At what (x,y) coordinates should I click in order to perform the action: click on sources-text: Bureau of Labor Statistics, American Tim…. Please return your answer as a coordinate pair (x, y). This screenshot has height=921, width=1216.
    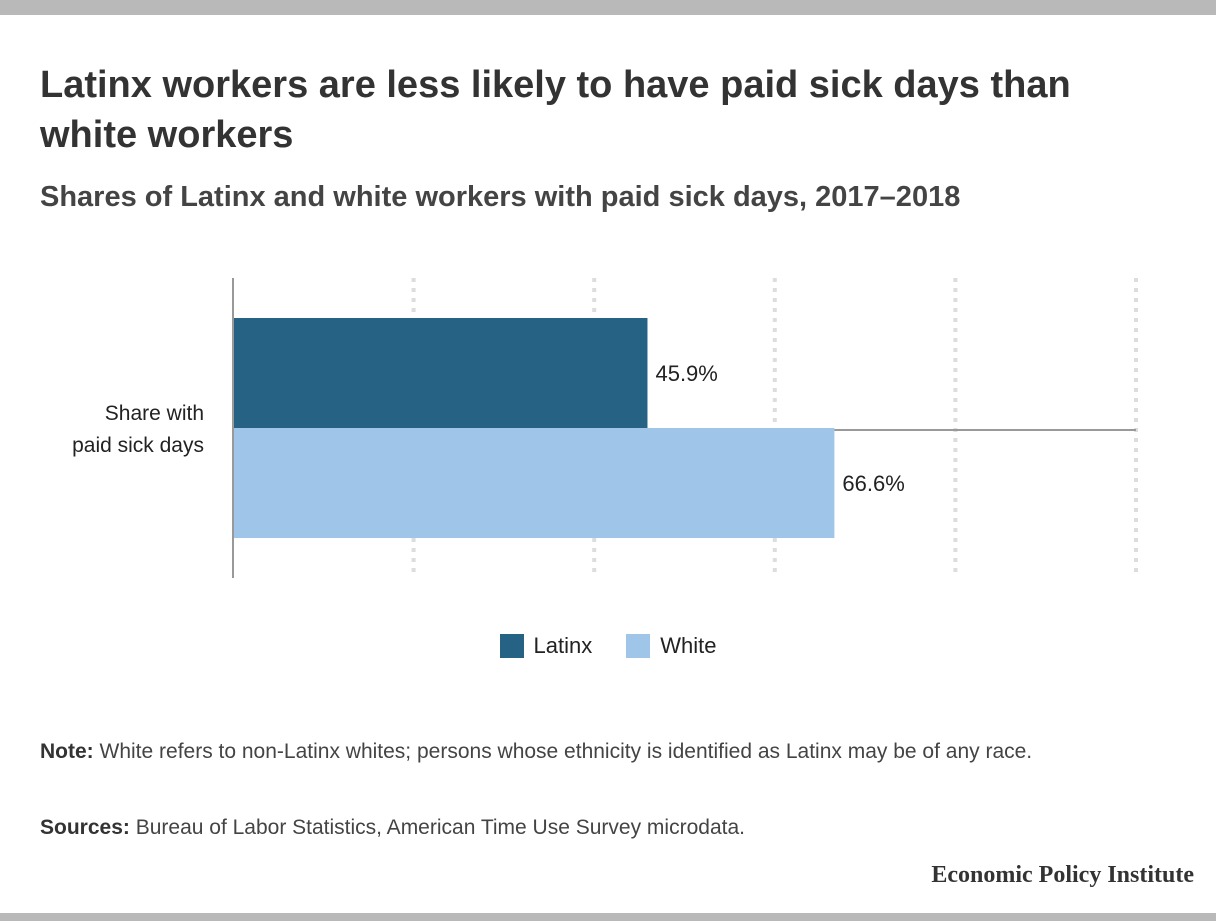
    Looking at the image, I should click on (437, 827).